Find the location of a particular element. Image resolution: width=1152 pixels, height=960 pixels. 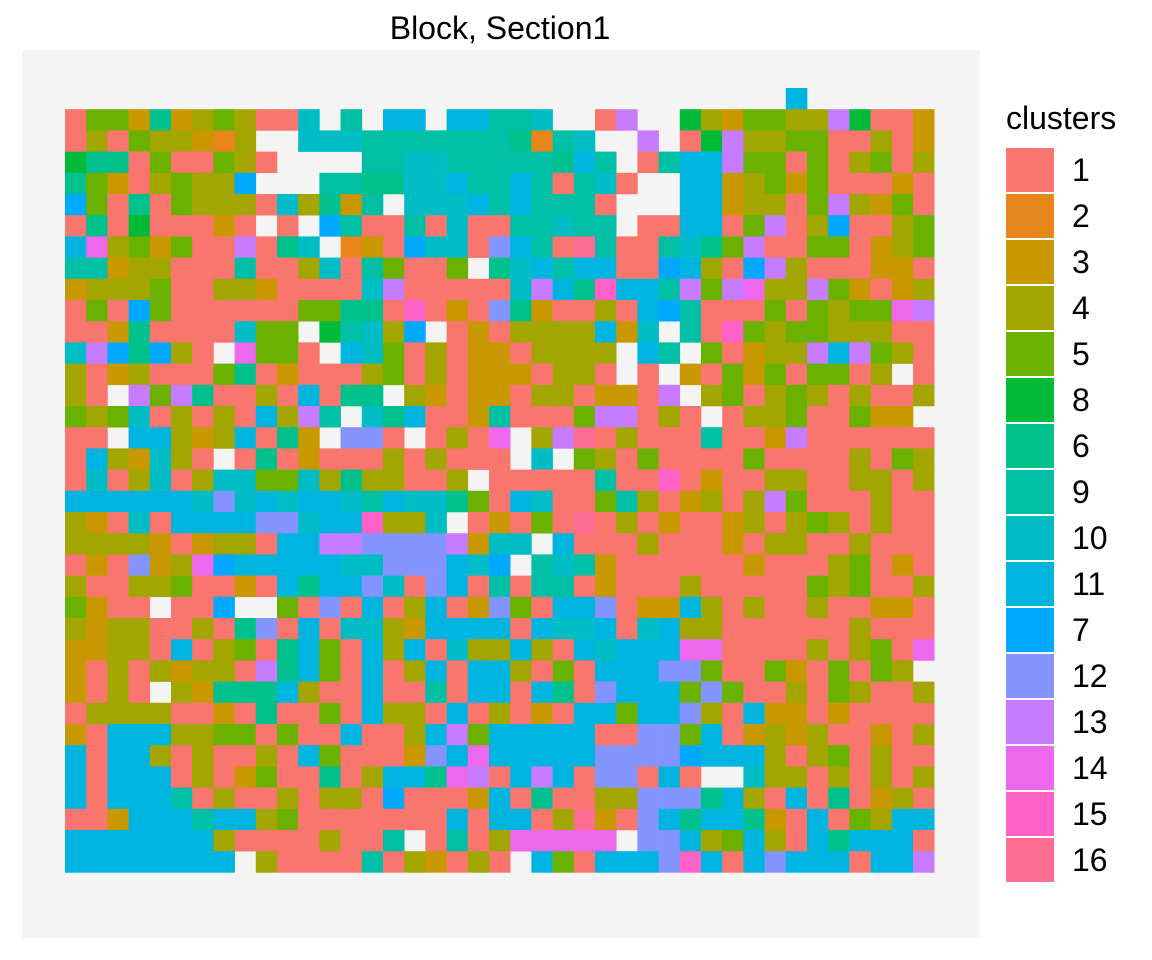

legend-entry: 15 is located at coordinates (1061, 814).